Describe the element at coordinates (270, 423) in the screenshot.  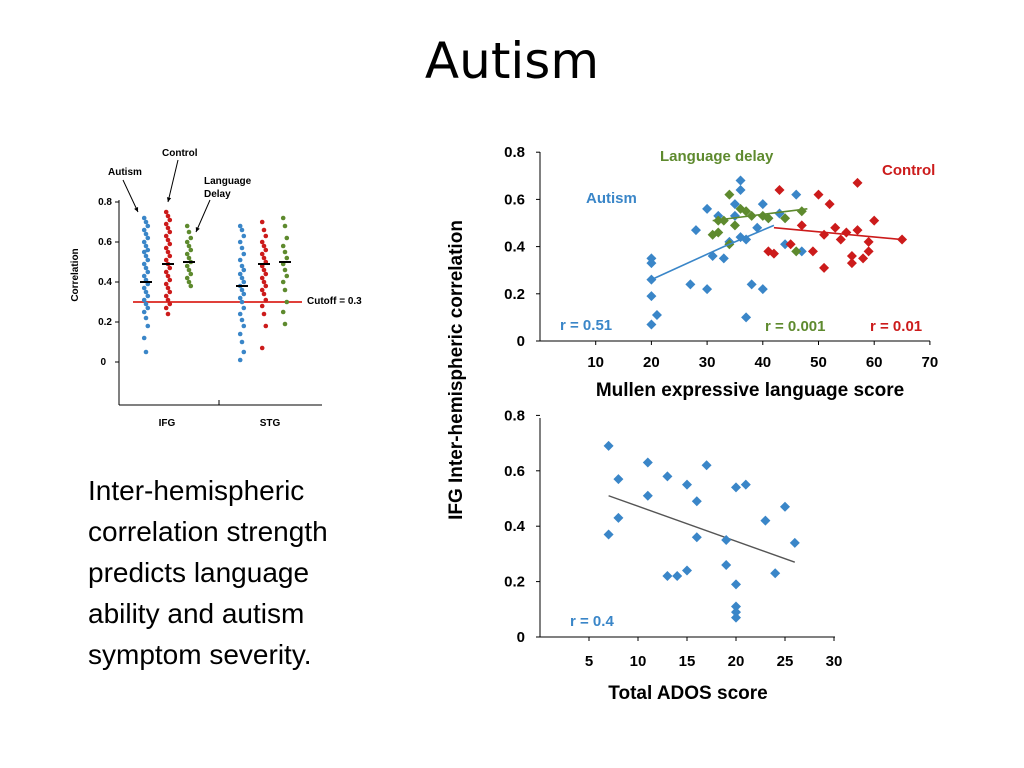
I see `left-x-tick-stg: STG` at that location.